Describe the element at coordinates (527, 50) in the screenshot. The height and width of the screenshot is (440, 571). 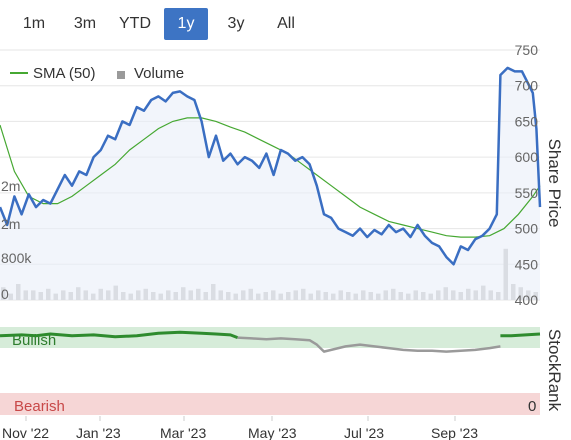
I see `price-tick-label: 750` at that location.